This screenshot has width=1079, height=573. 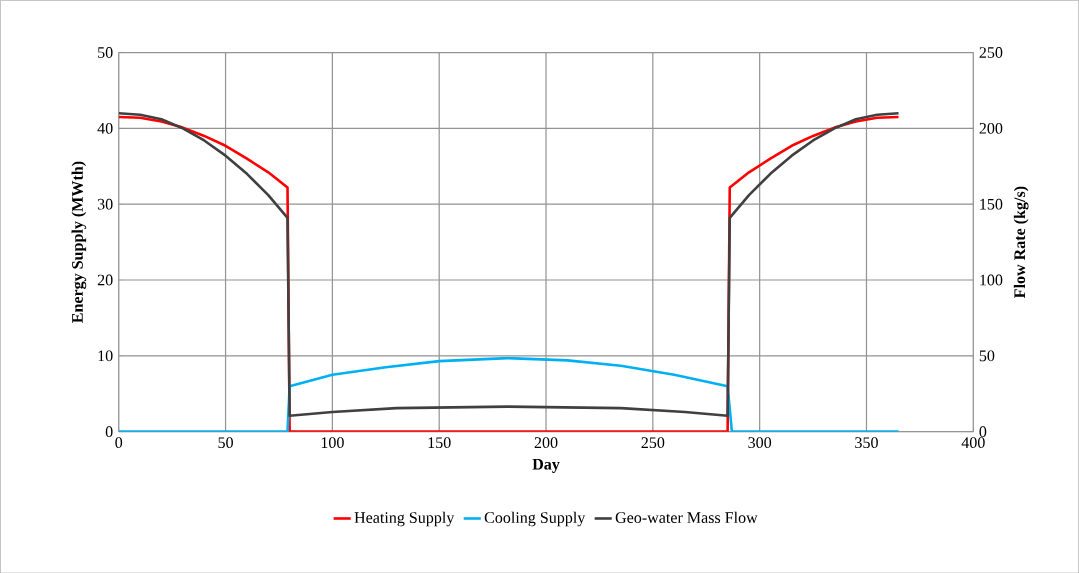 What do you see at coordinates (991, 52) in the screenshot?
I see `y2-tick-label: 250` at bounding box center [991, 52].